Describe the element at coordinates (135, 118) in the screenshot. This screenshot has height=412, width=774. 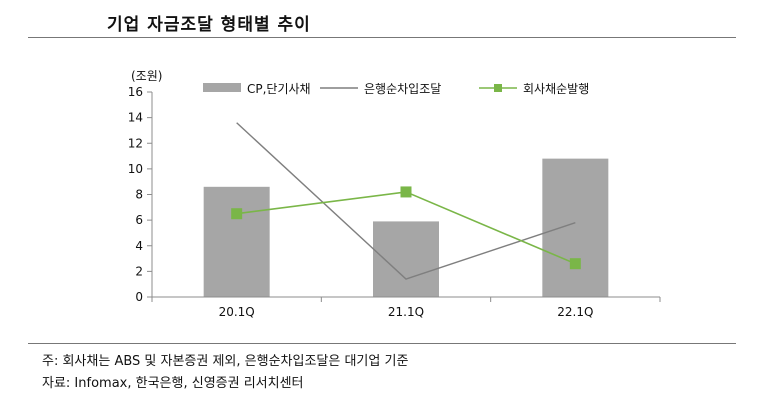
I see `y-tick-label: 14` at that location.